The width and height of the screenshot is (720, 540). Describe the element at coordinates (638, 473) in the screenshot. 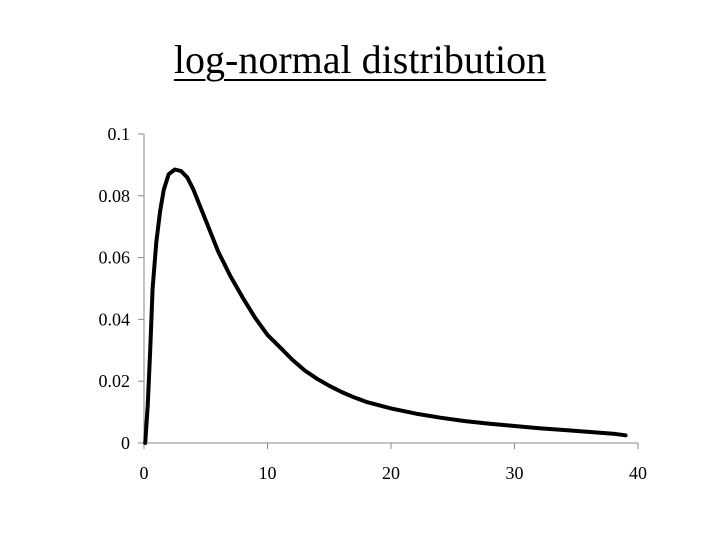

I see `x-tick-label: 40` at that location.